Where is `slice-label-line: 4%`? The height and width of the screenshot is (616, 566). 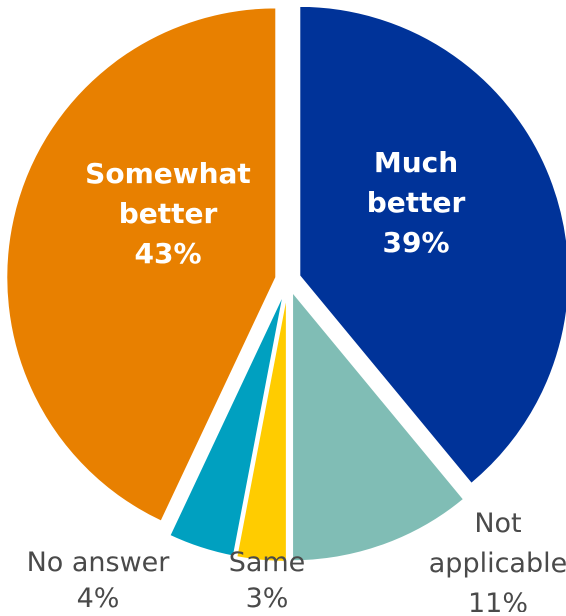 slice-label-line: 4% is located at coordinates (98, 597).